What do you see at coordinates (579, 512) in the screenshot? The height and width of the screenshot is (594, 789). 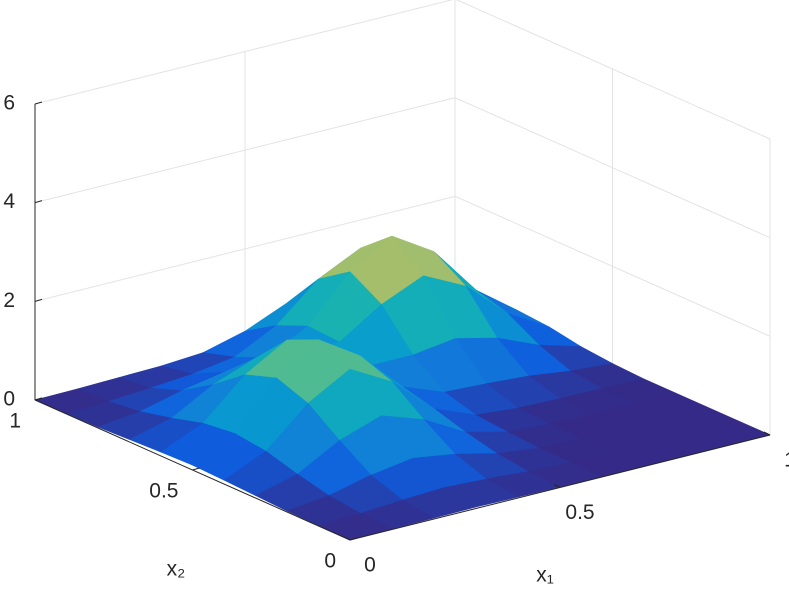 I see `x-tick-label: 0.5` at bounding box center [579, 512].